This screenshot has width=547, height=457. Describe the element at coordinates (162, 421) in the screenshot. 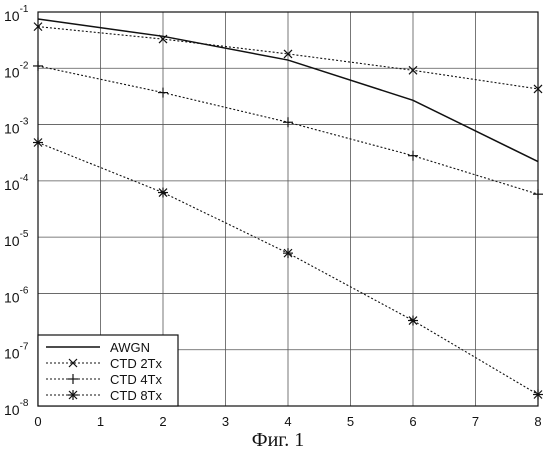

I see `x-tick-label: 2` at that location.